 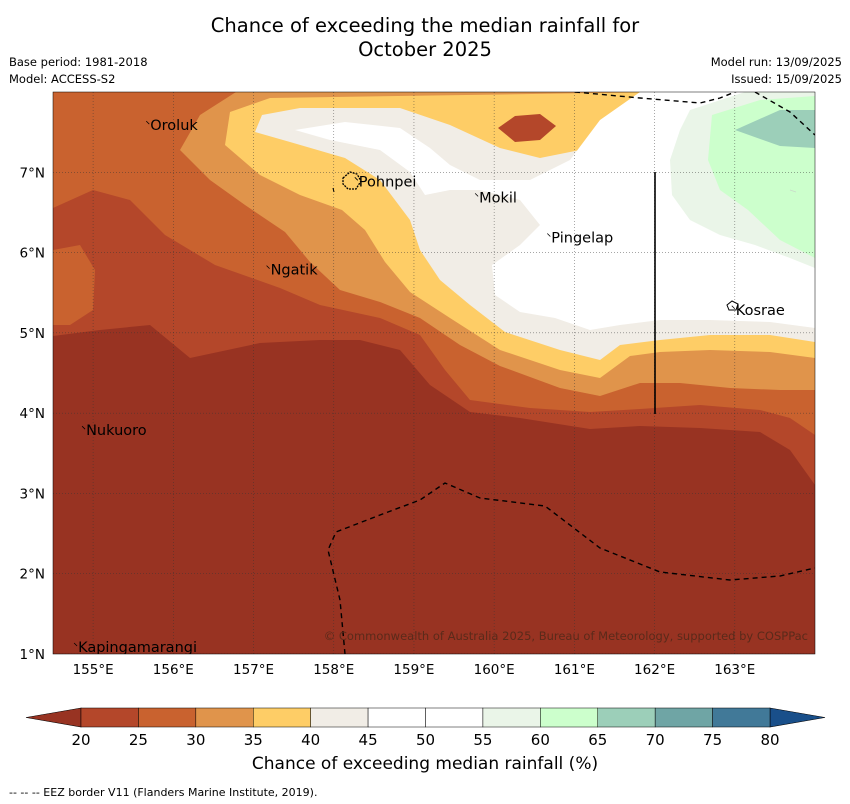 What do you see at coordinates (425, 740) in the screenshot?
I see `colorbar-tick-label: 50` at bounding box center [425, 740].